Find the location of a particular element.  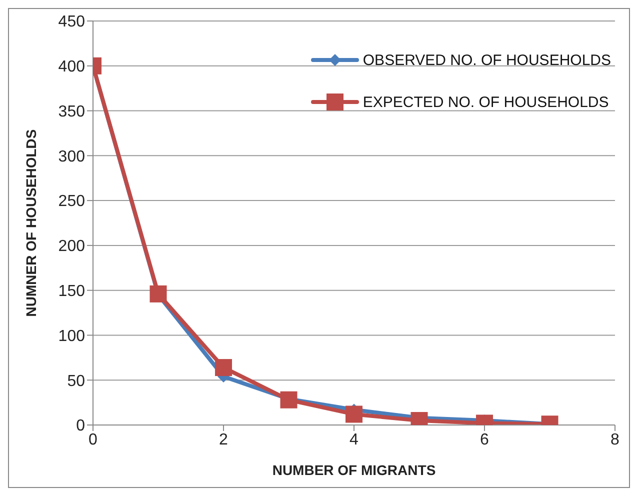

legend-label: EXPECTED NO. OF HOUSEHOLDS is located at coordinates (485, 102).